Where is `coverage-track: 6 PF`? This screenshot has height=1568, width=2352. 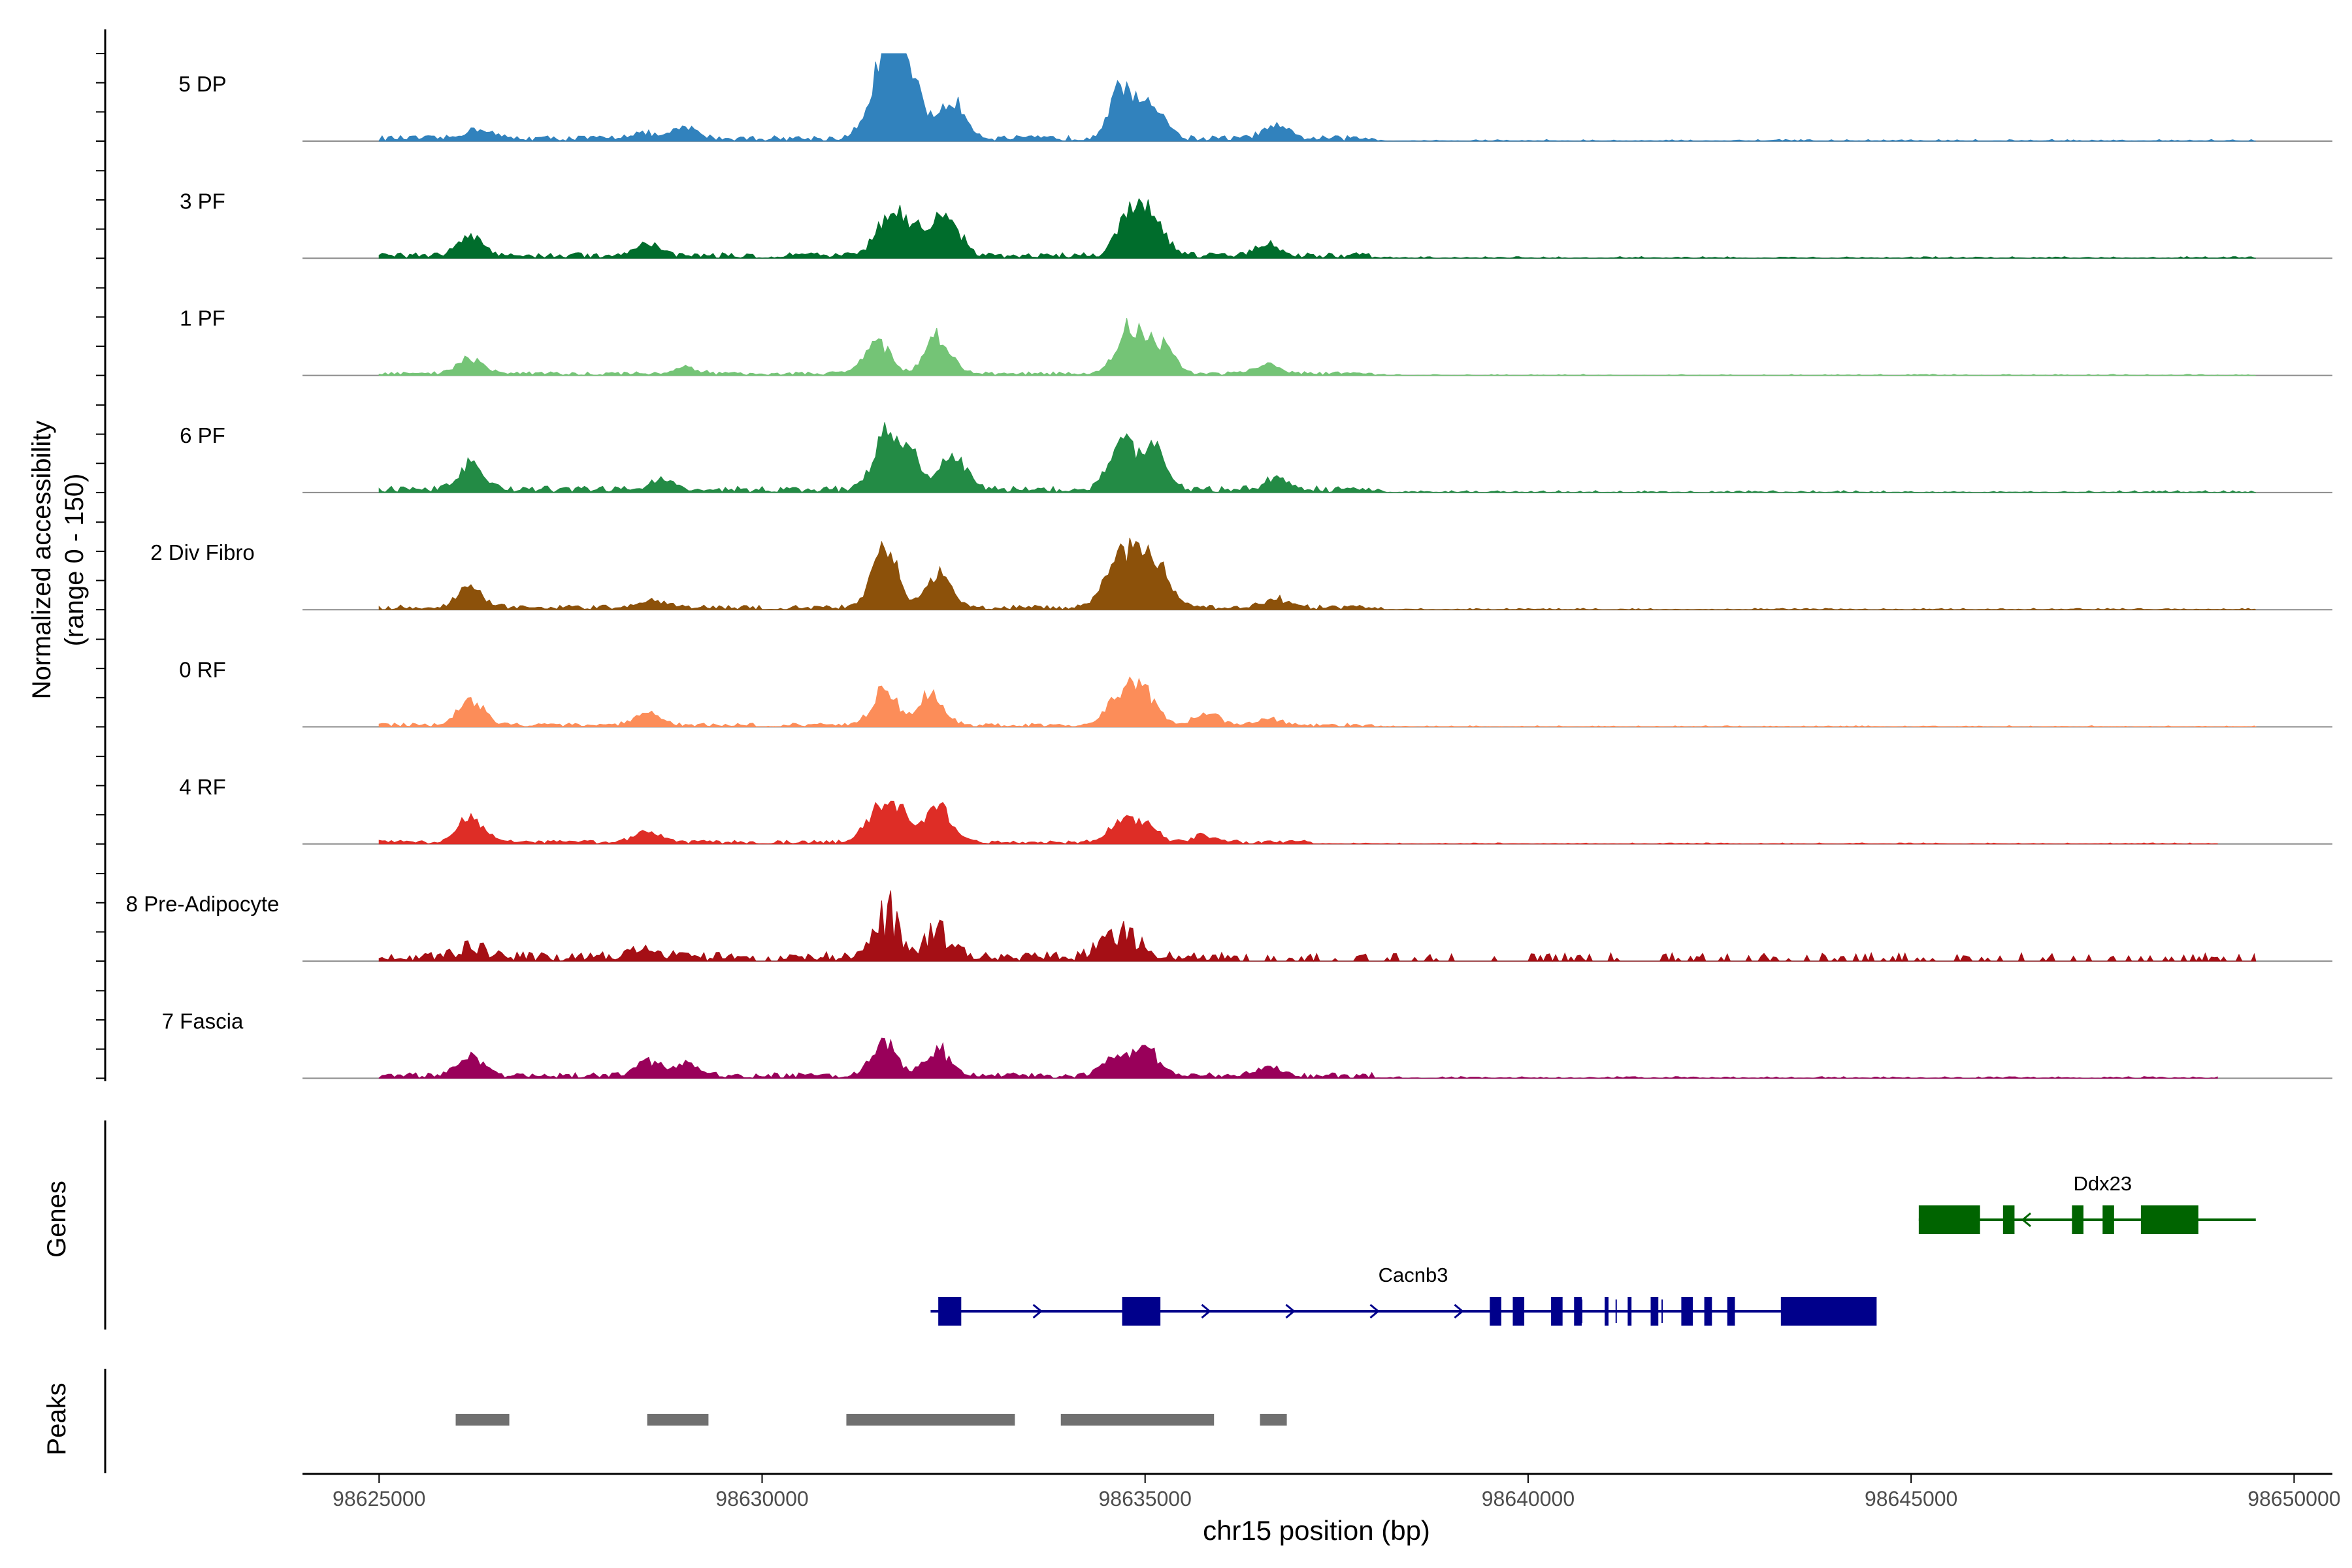
coverage-track: 6 PF is located at coordinates (1256, 457).